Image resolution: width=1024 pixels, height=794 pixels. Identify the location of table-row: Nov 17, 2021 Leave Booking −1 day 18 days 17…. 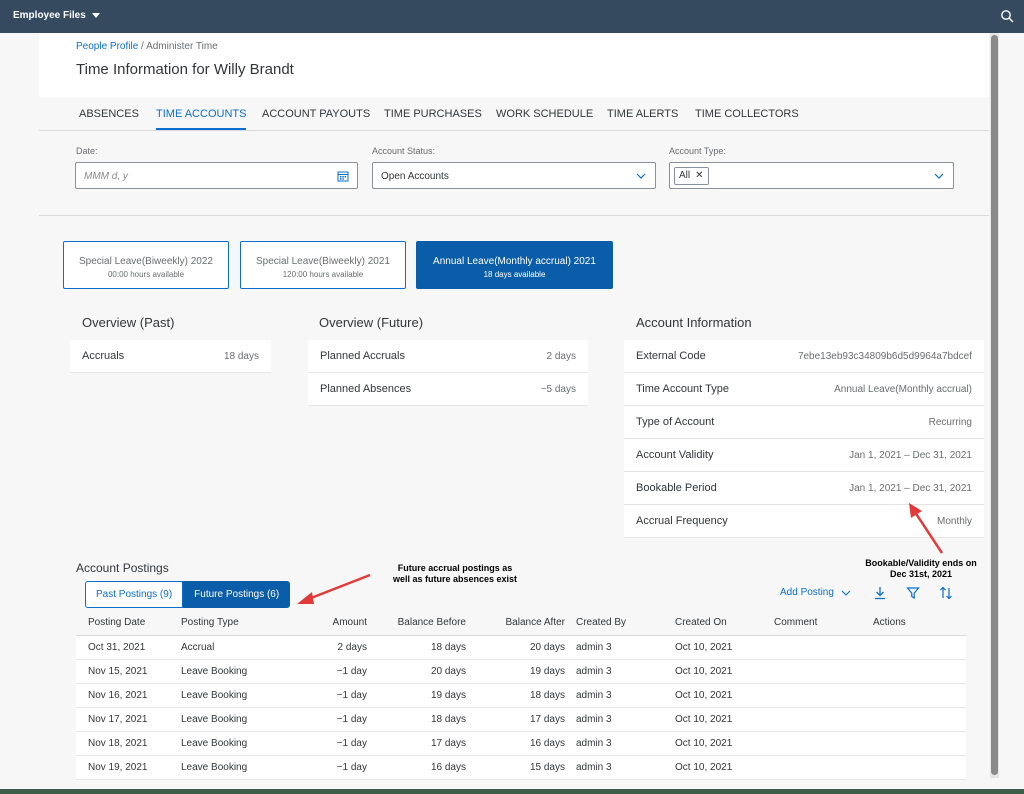
(521, 720).